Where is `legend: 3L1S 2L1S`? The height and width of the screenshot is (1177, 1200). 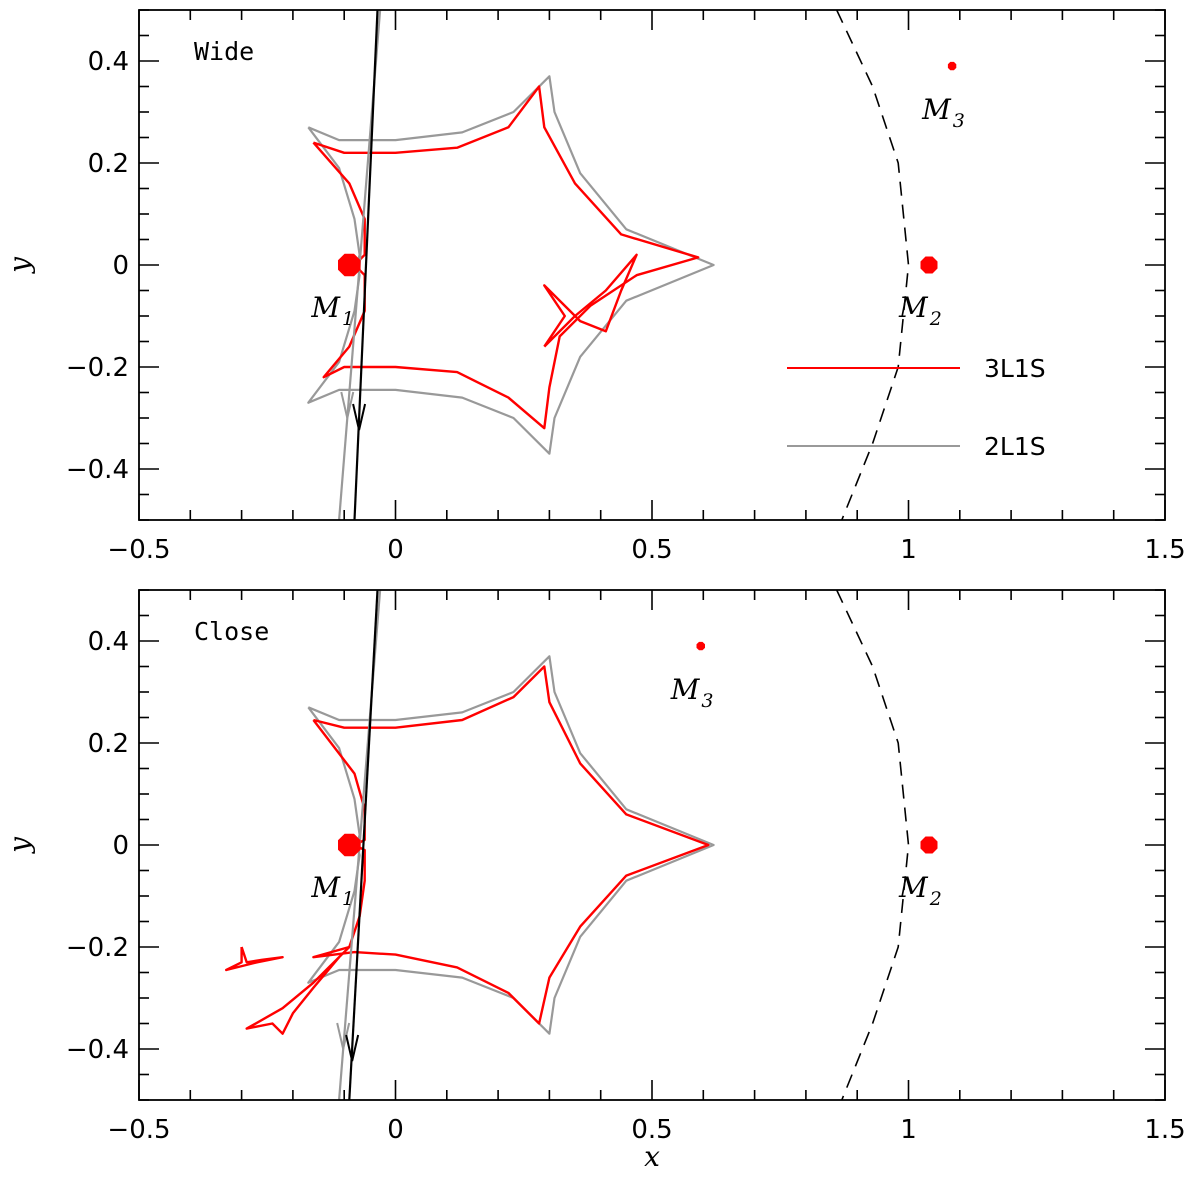
legend: 3L1S 2L1S is located at coordinates (916, 407).